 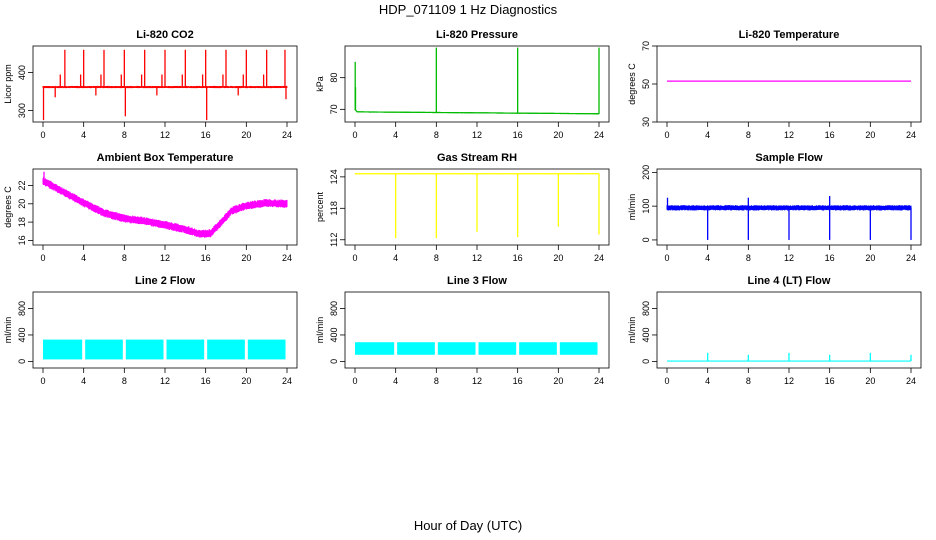 What do you see at coordinates (789, 35) in the screenshot?
I see `chart-title: Li-820 Temperature` at bounding box center [789, 35].